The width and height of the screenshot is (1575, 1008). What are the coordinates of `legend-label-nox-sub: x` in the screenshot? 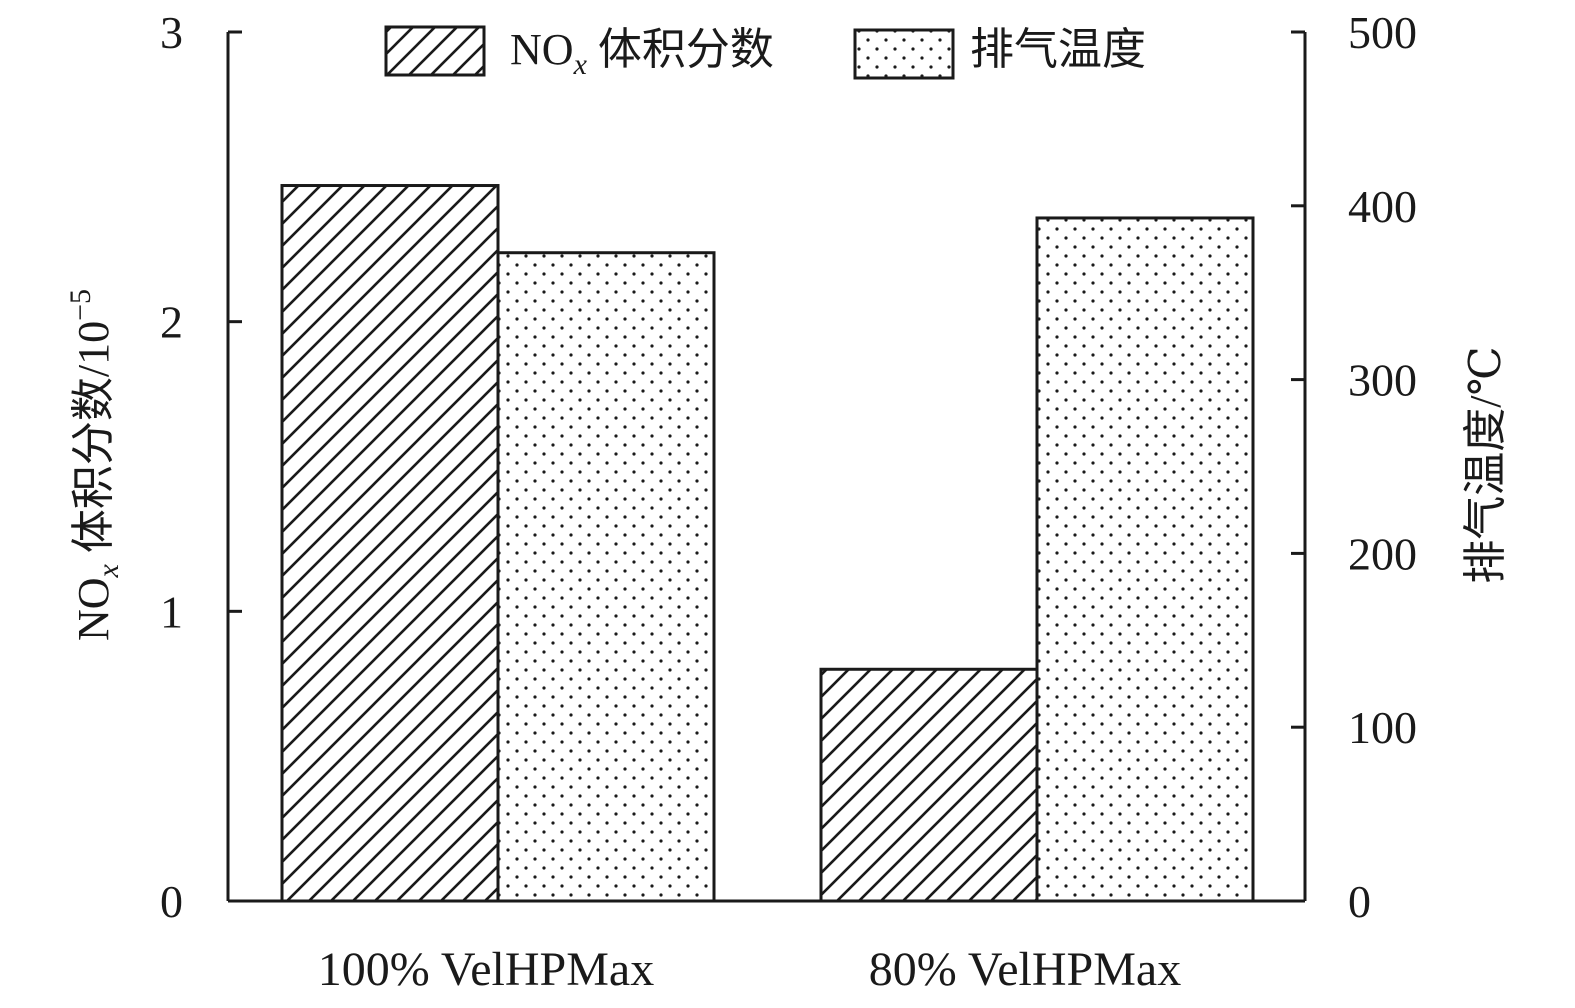 It's located at (580, 64).